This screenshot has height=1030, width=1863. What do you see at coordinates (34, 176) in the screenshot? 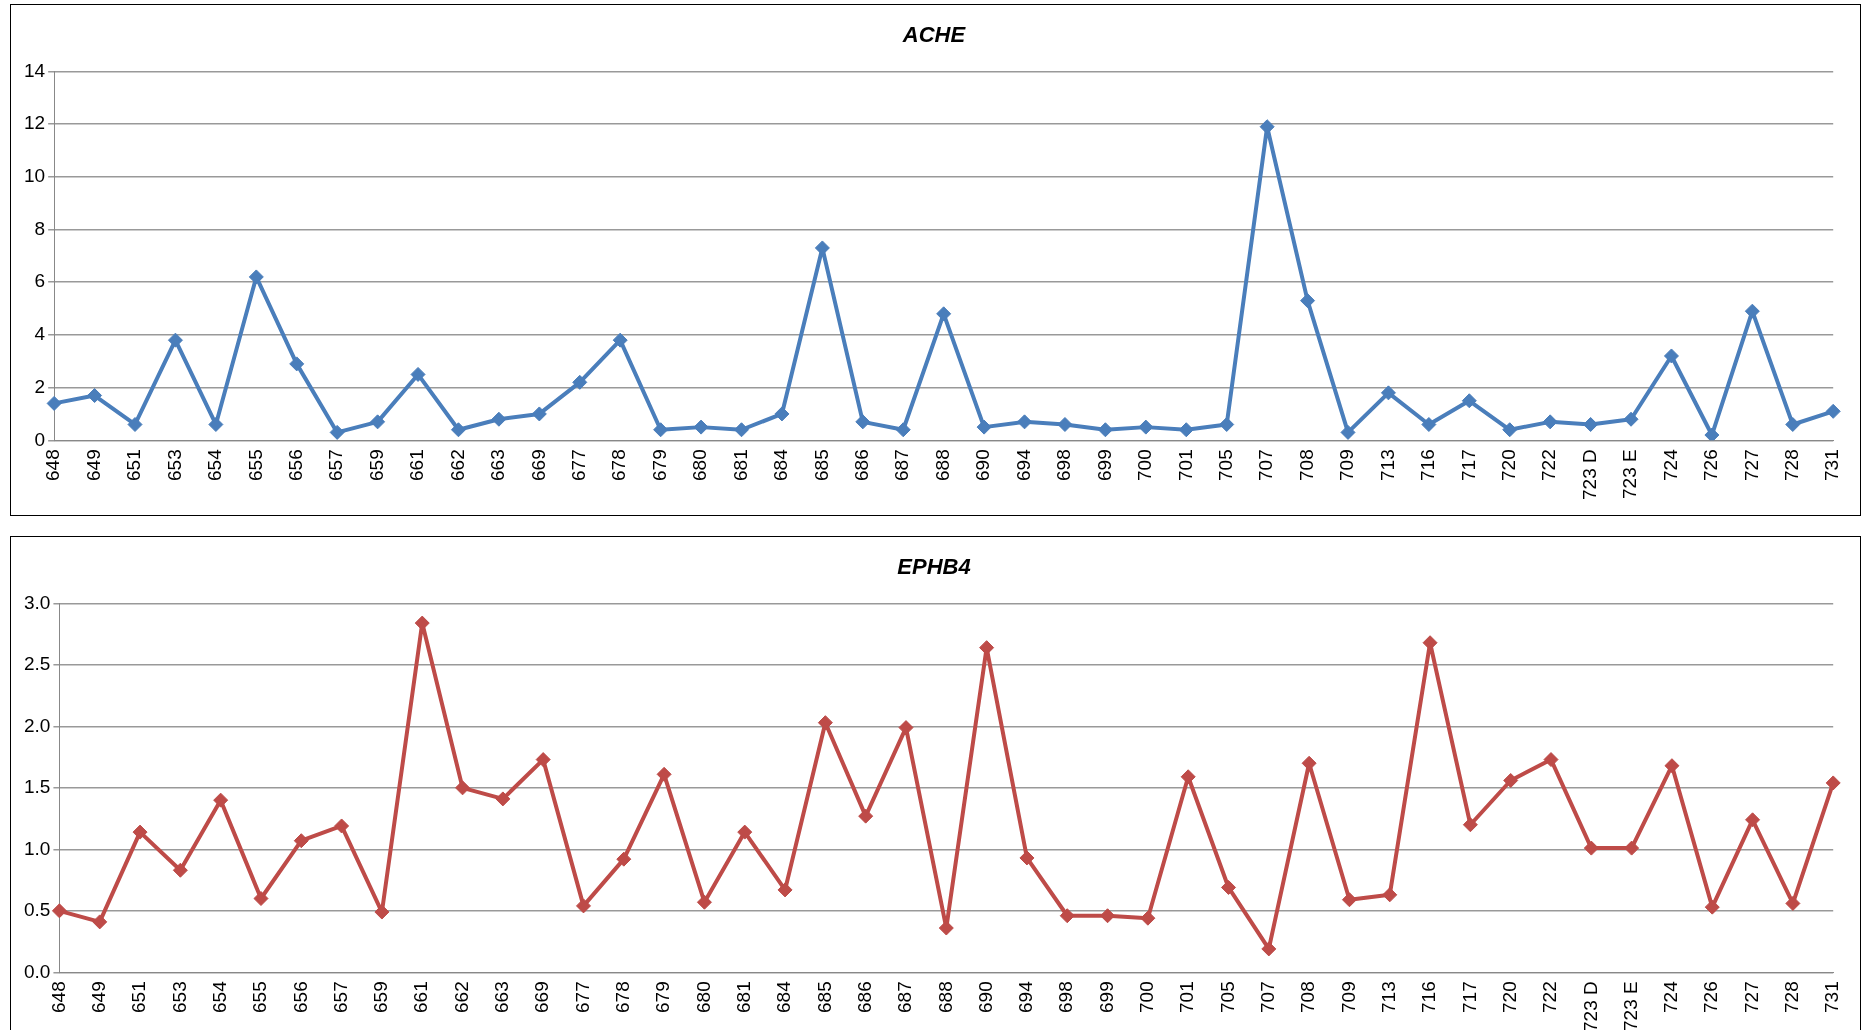
I see `y-tick-label: 10` at bounding box center [34, 176].